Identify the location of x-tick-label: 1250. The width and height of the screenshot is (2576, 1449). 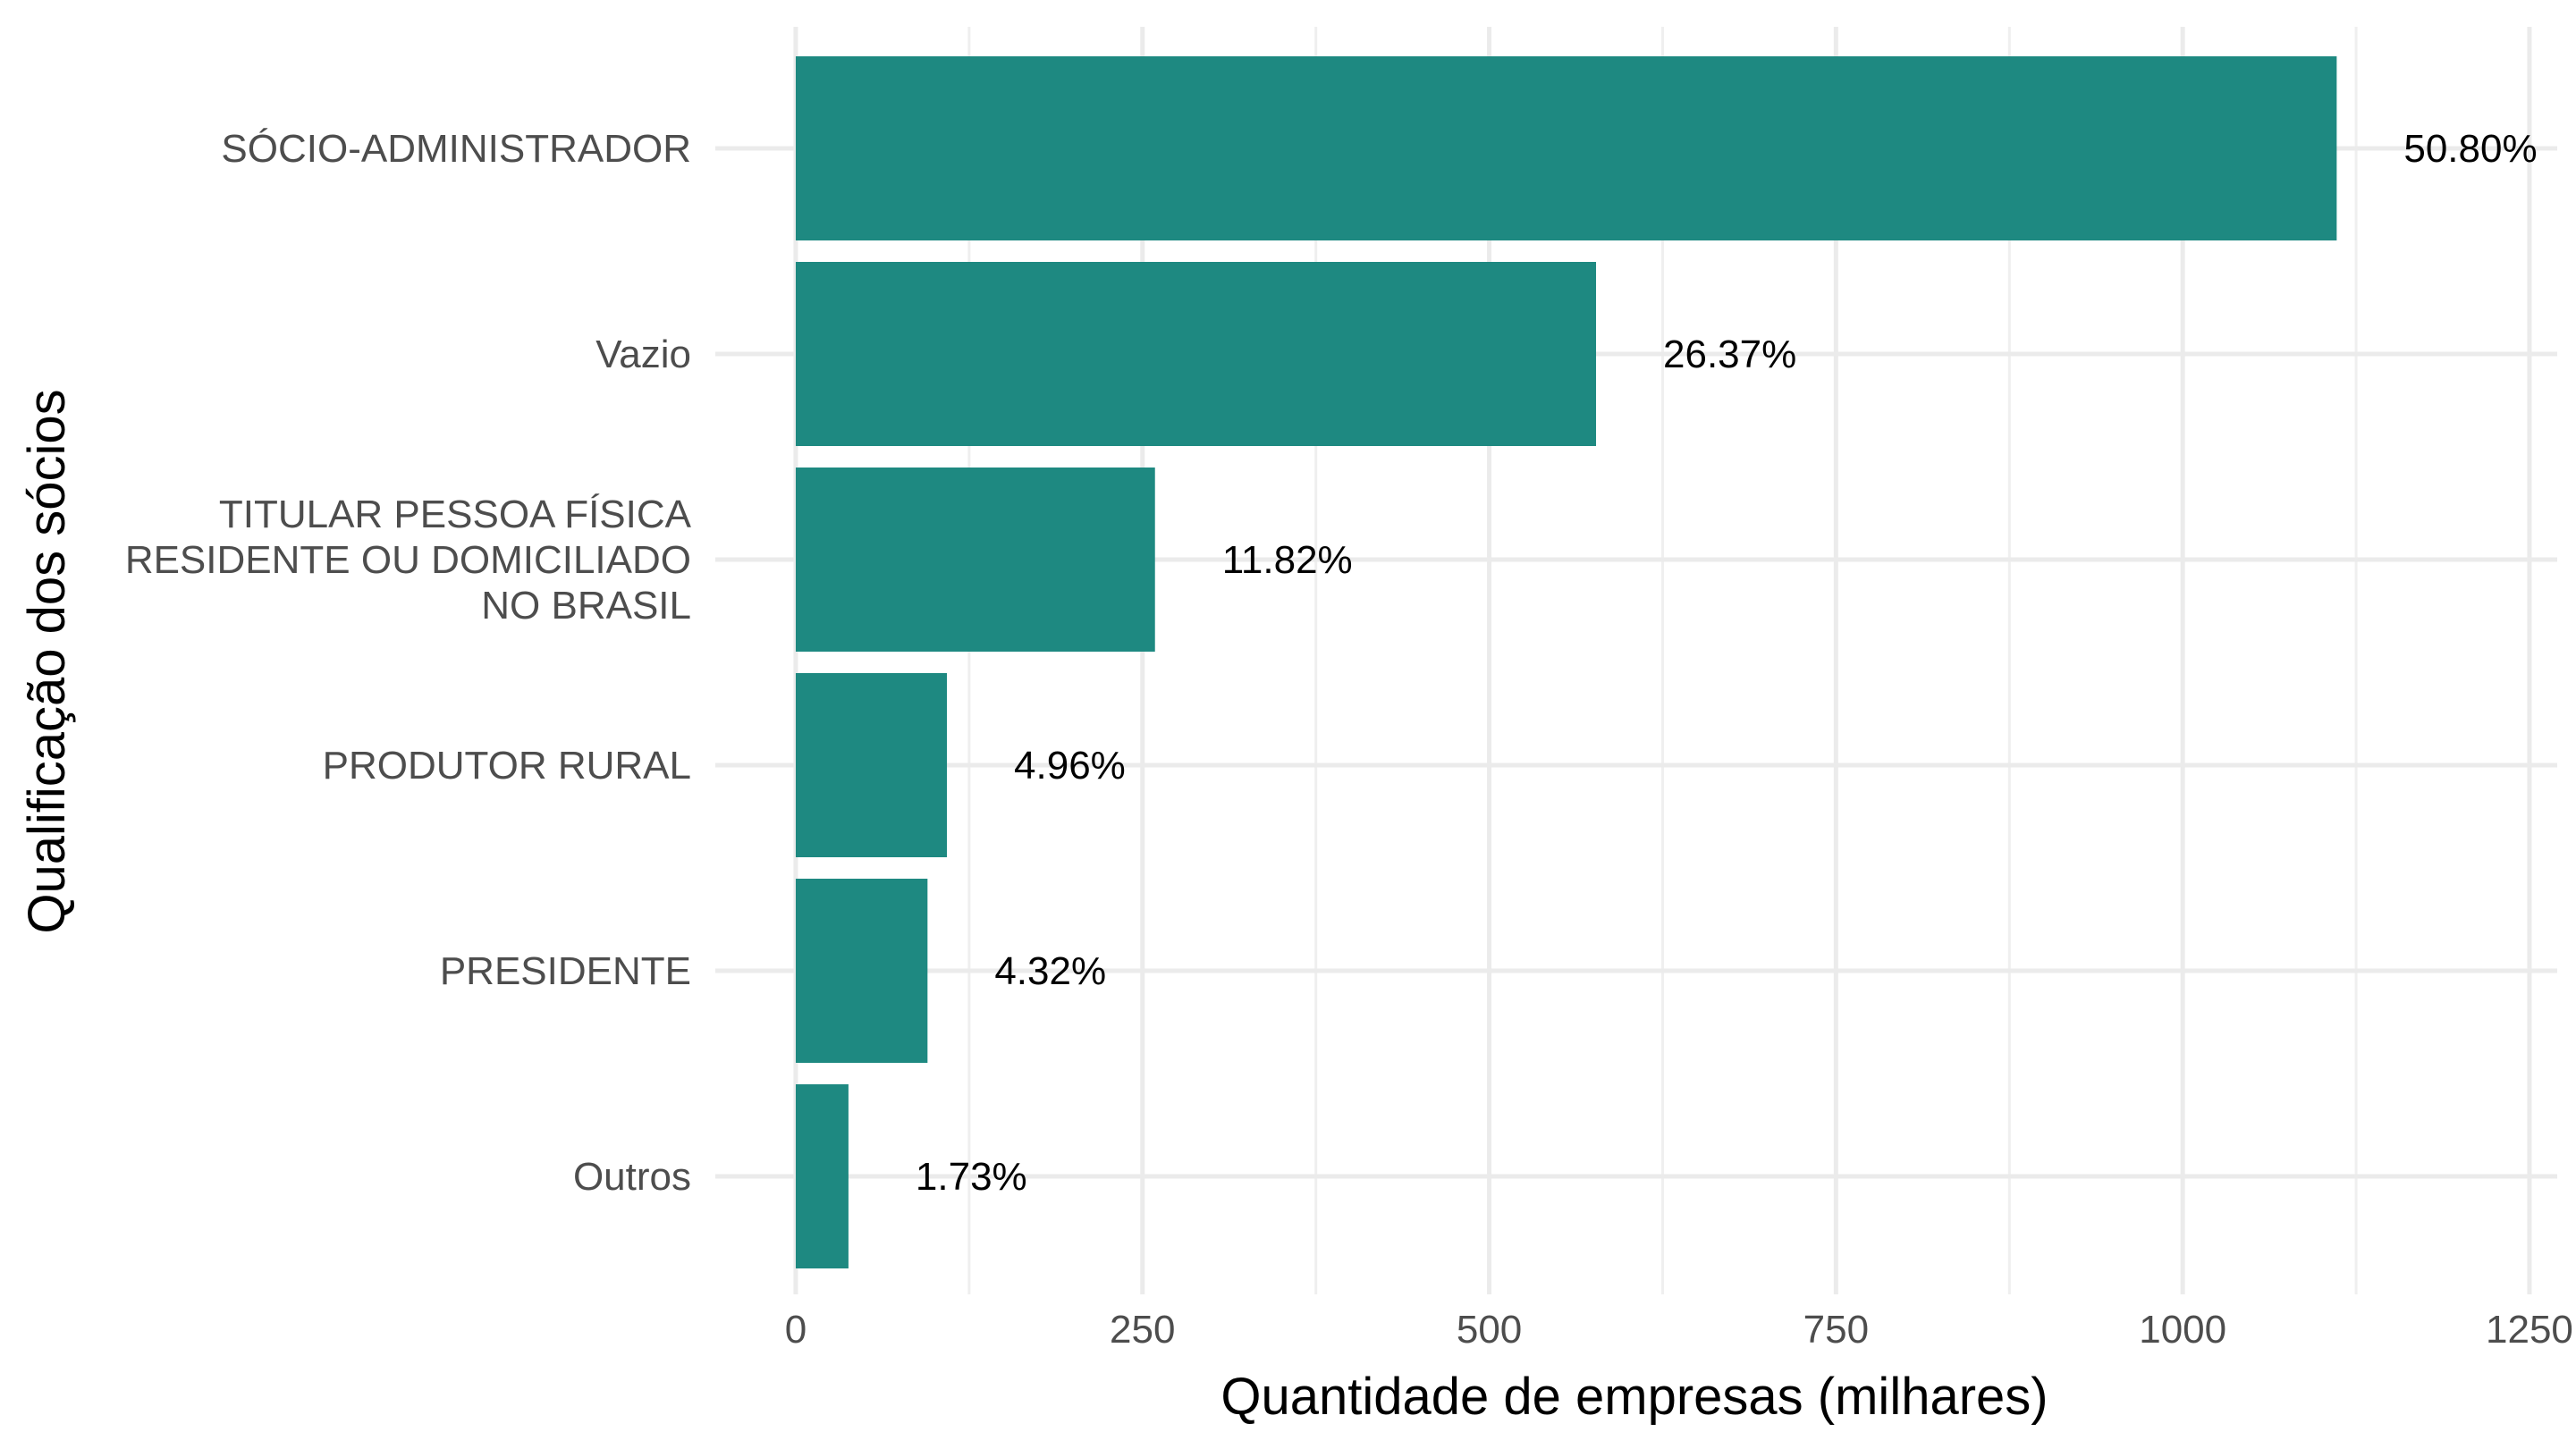
(2529, 1330).